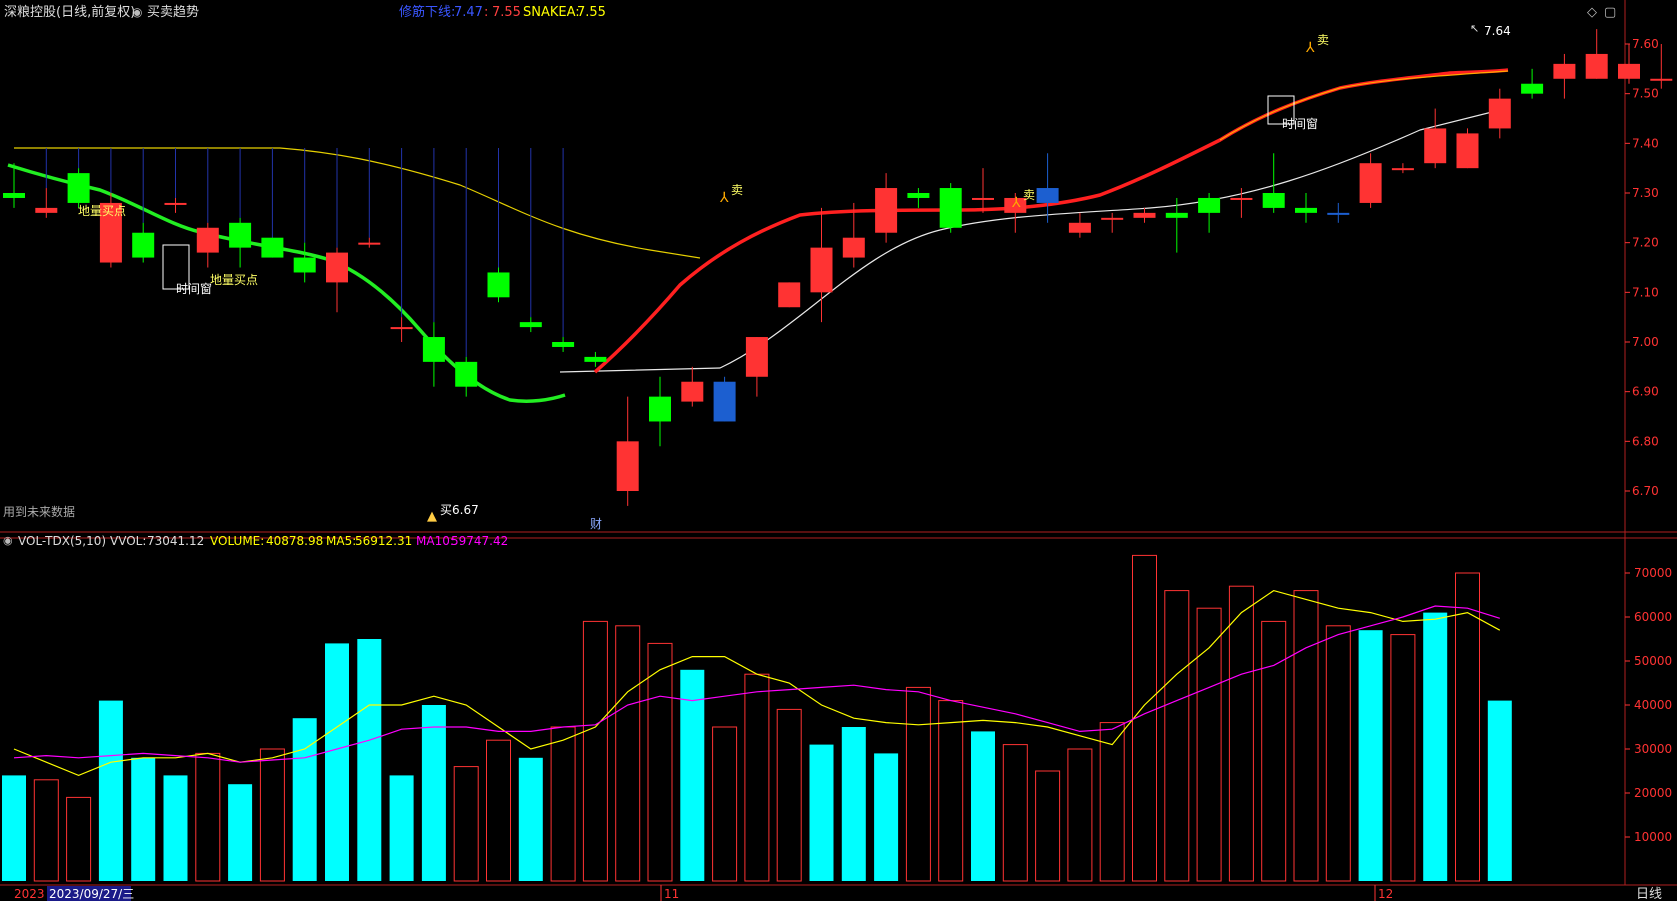  I want to click on indicator-dropdown-icon: ◉, so click(137, 12).